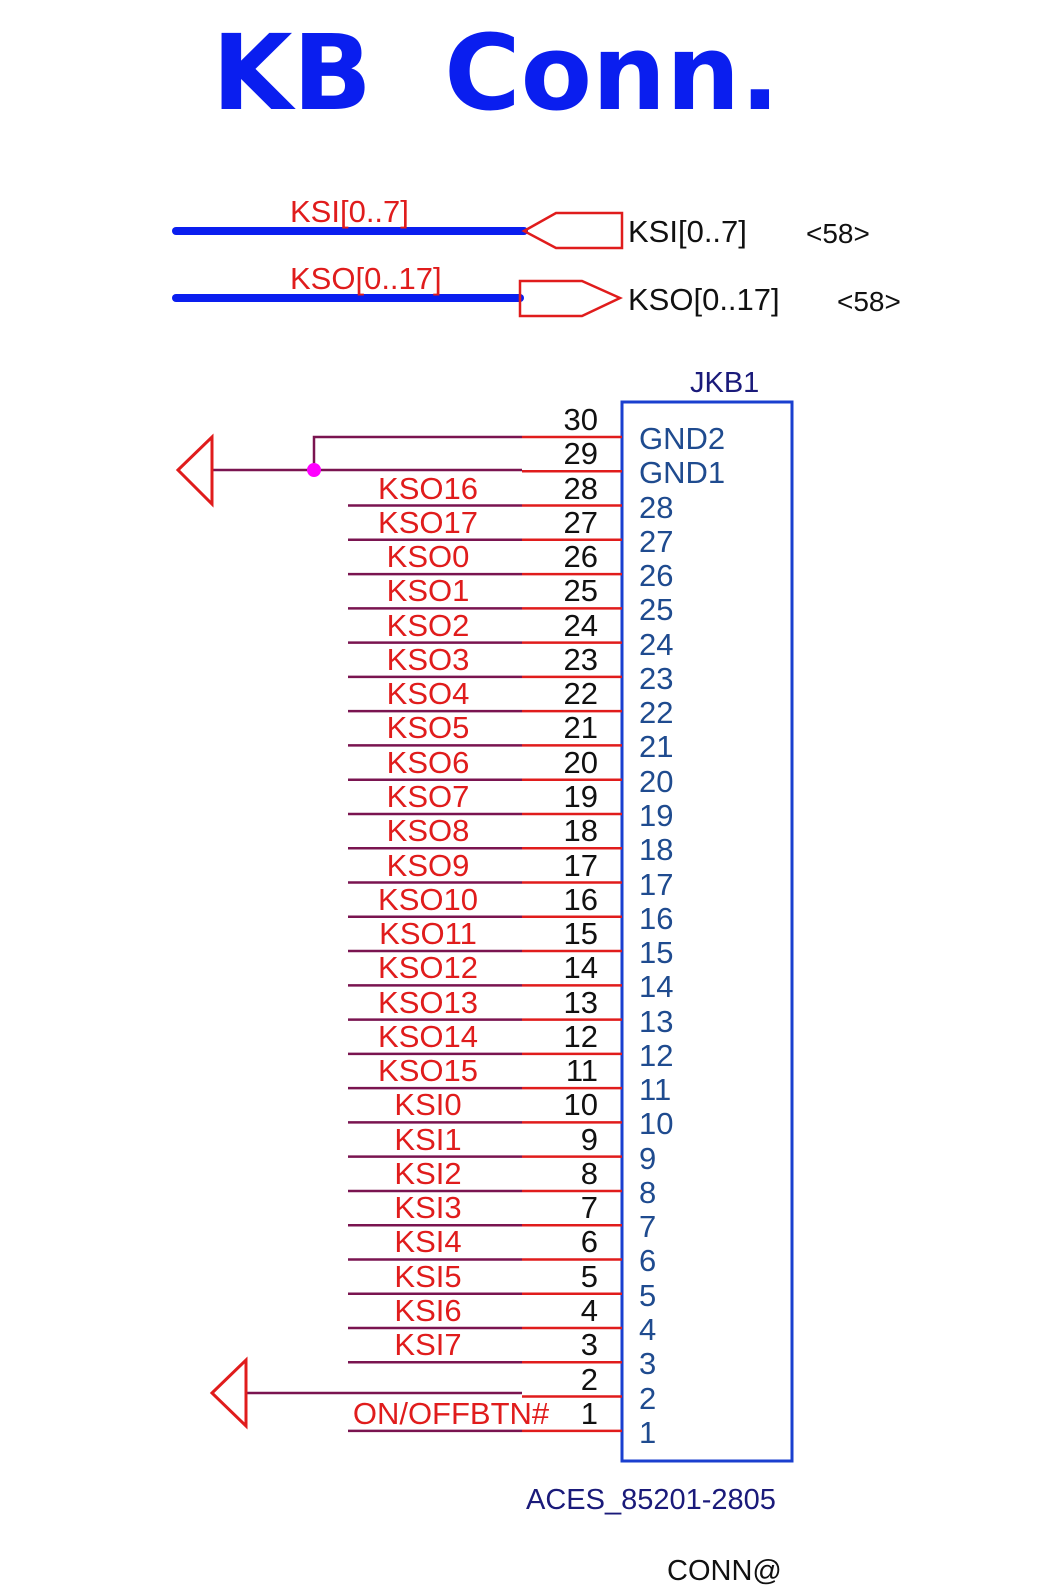 The image size is (1062, 1587). What do you see at coordinates (496, 73) in the screenshot?
I see `page-title: KB Conn.` at bounding box center [496, 73].